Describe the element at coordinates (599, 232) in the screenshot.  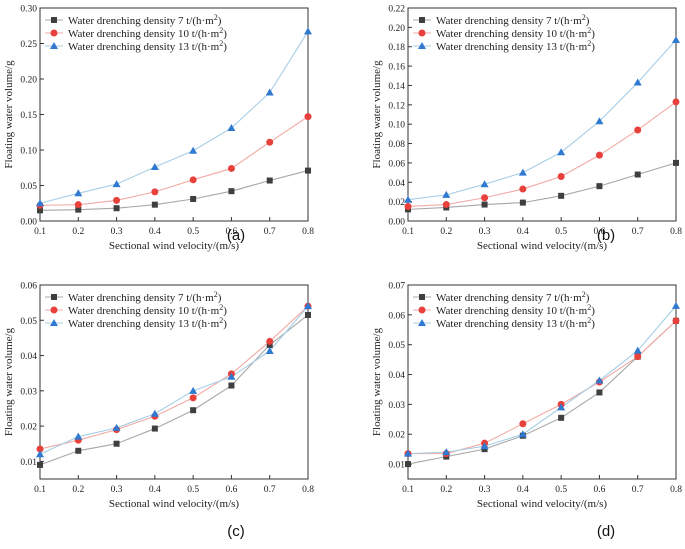
I see `x-tick-label: 0.6` at that location.